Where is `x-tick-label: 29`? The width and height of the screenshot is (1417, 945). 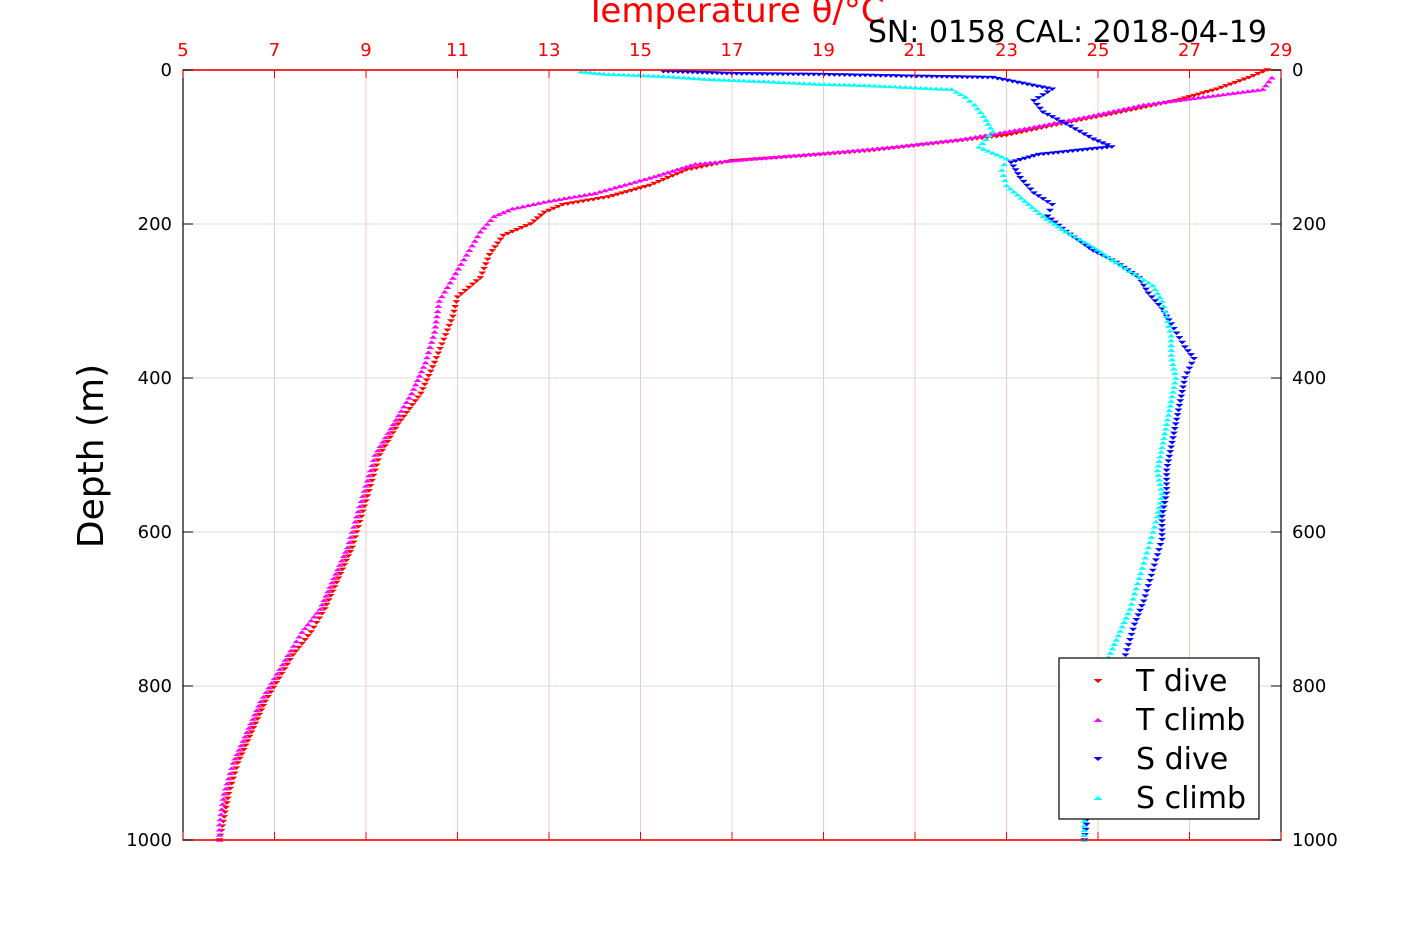 x-tick-label: 29 is located at coordinates (1281, 50).